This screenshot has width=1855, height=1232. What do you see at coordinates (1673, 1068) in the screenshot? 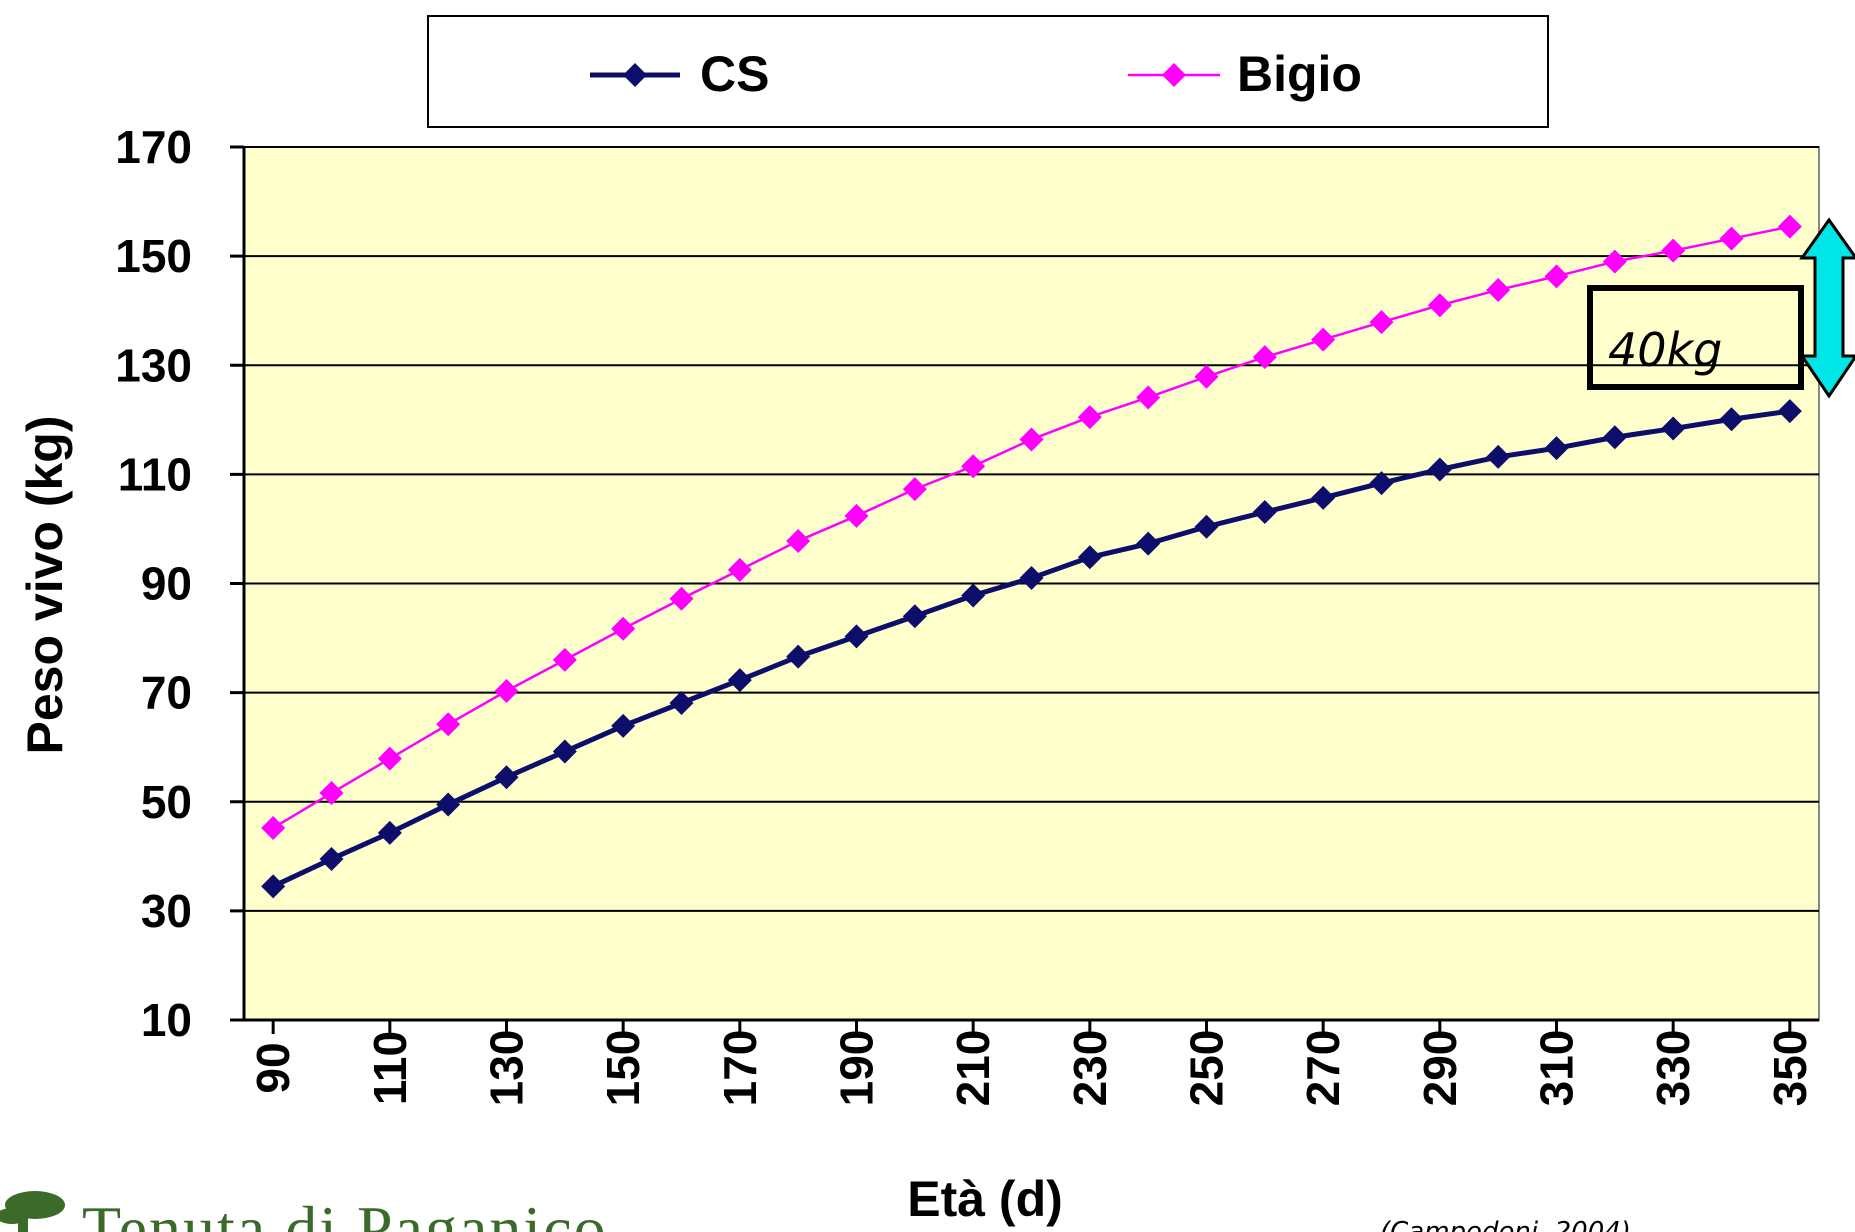
I see `x-tick-label: 330` at bounding box center [1673, 1068].